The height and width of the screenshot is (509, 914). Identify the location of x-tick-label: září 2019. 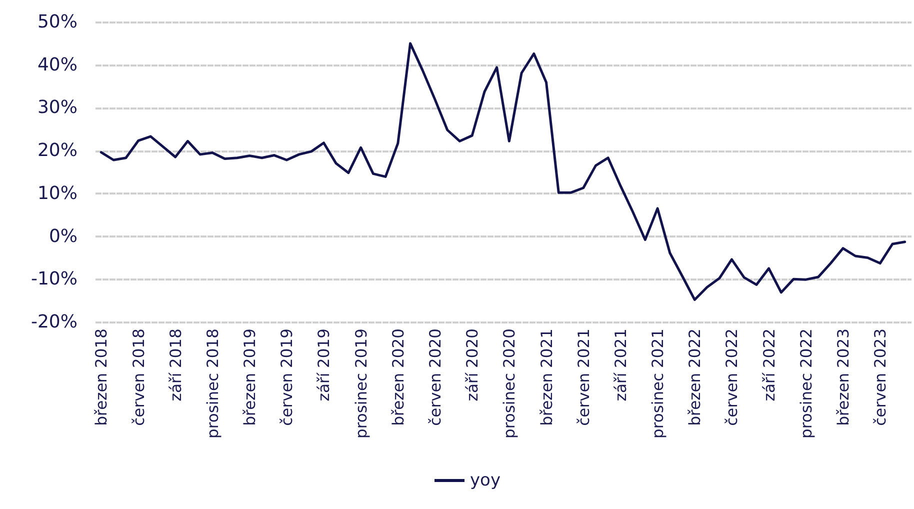
(324, 365).